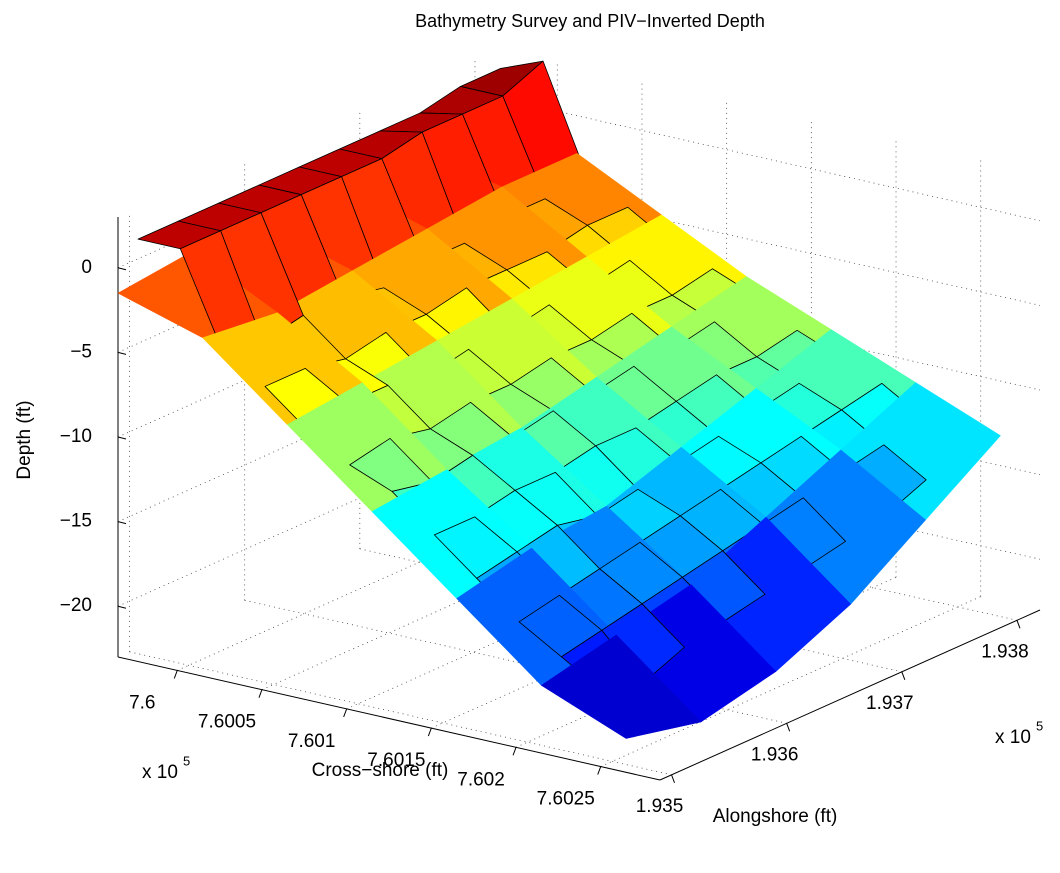 The image size is (1060, 873). Describe the element at coordinates (142, 702) in the screenshot. I see `x-tick-label: 7.6` at that location.